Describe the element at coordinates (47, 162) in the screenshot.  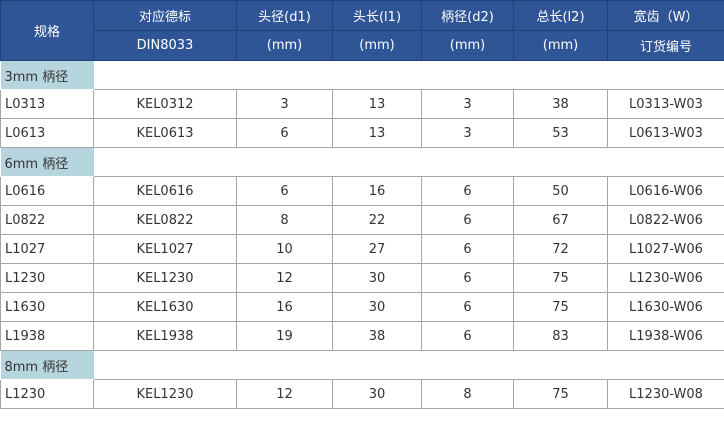
I see `group-label: 6mm 柄径` at that location.